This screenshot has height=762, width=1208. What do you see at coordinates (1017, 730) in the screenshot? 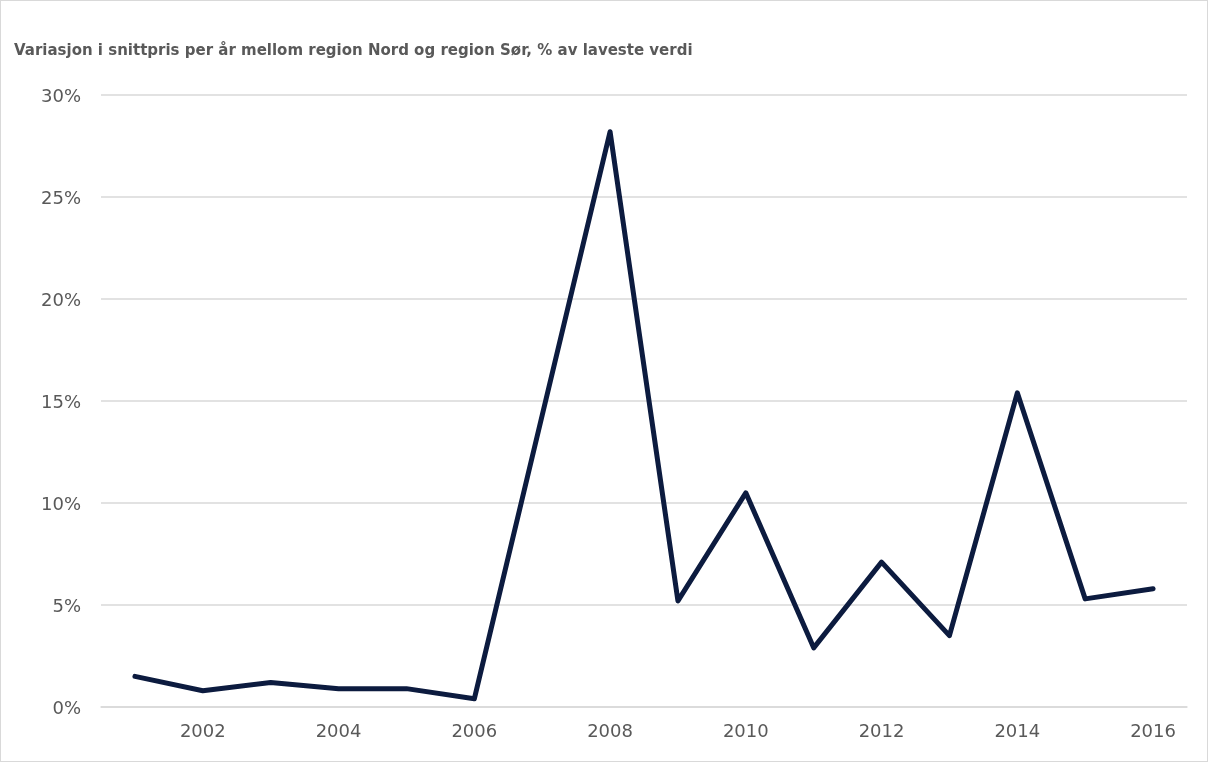
I see `x-tick-label: 2014` at bounding box center [1017, 730].